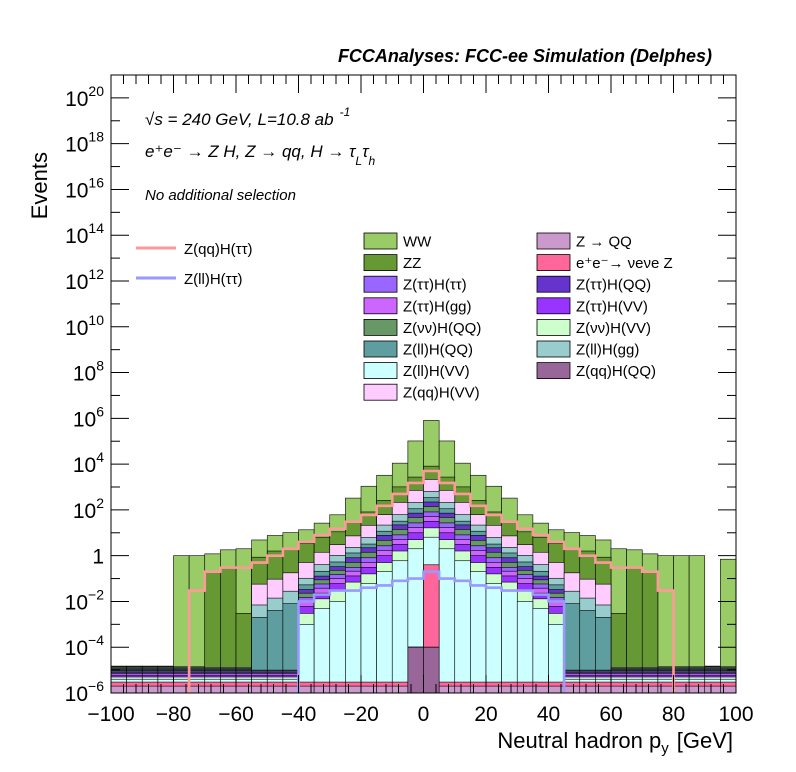 Image resolution: width=796 pixels, height=772 pixels. Describe the element at coordinates (553, 263) in the screenshot. I see `legend-swatch-e-e-e-e-z` at that location.